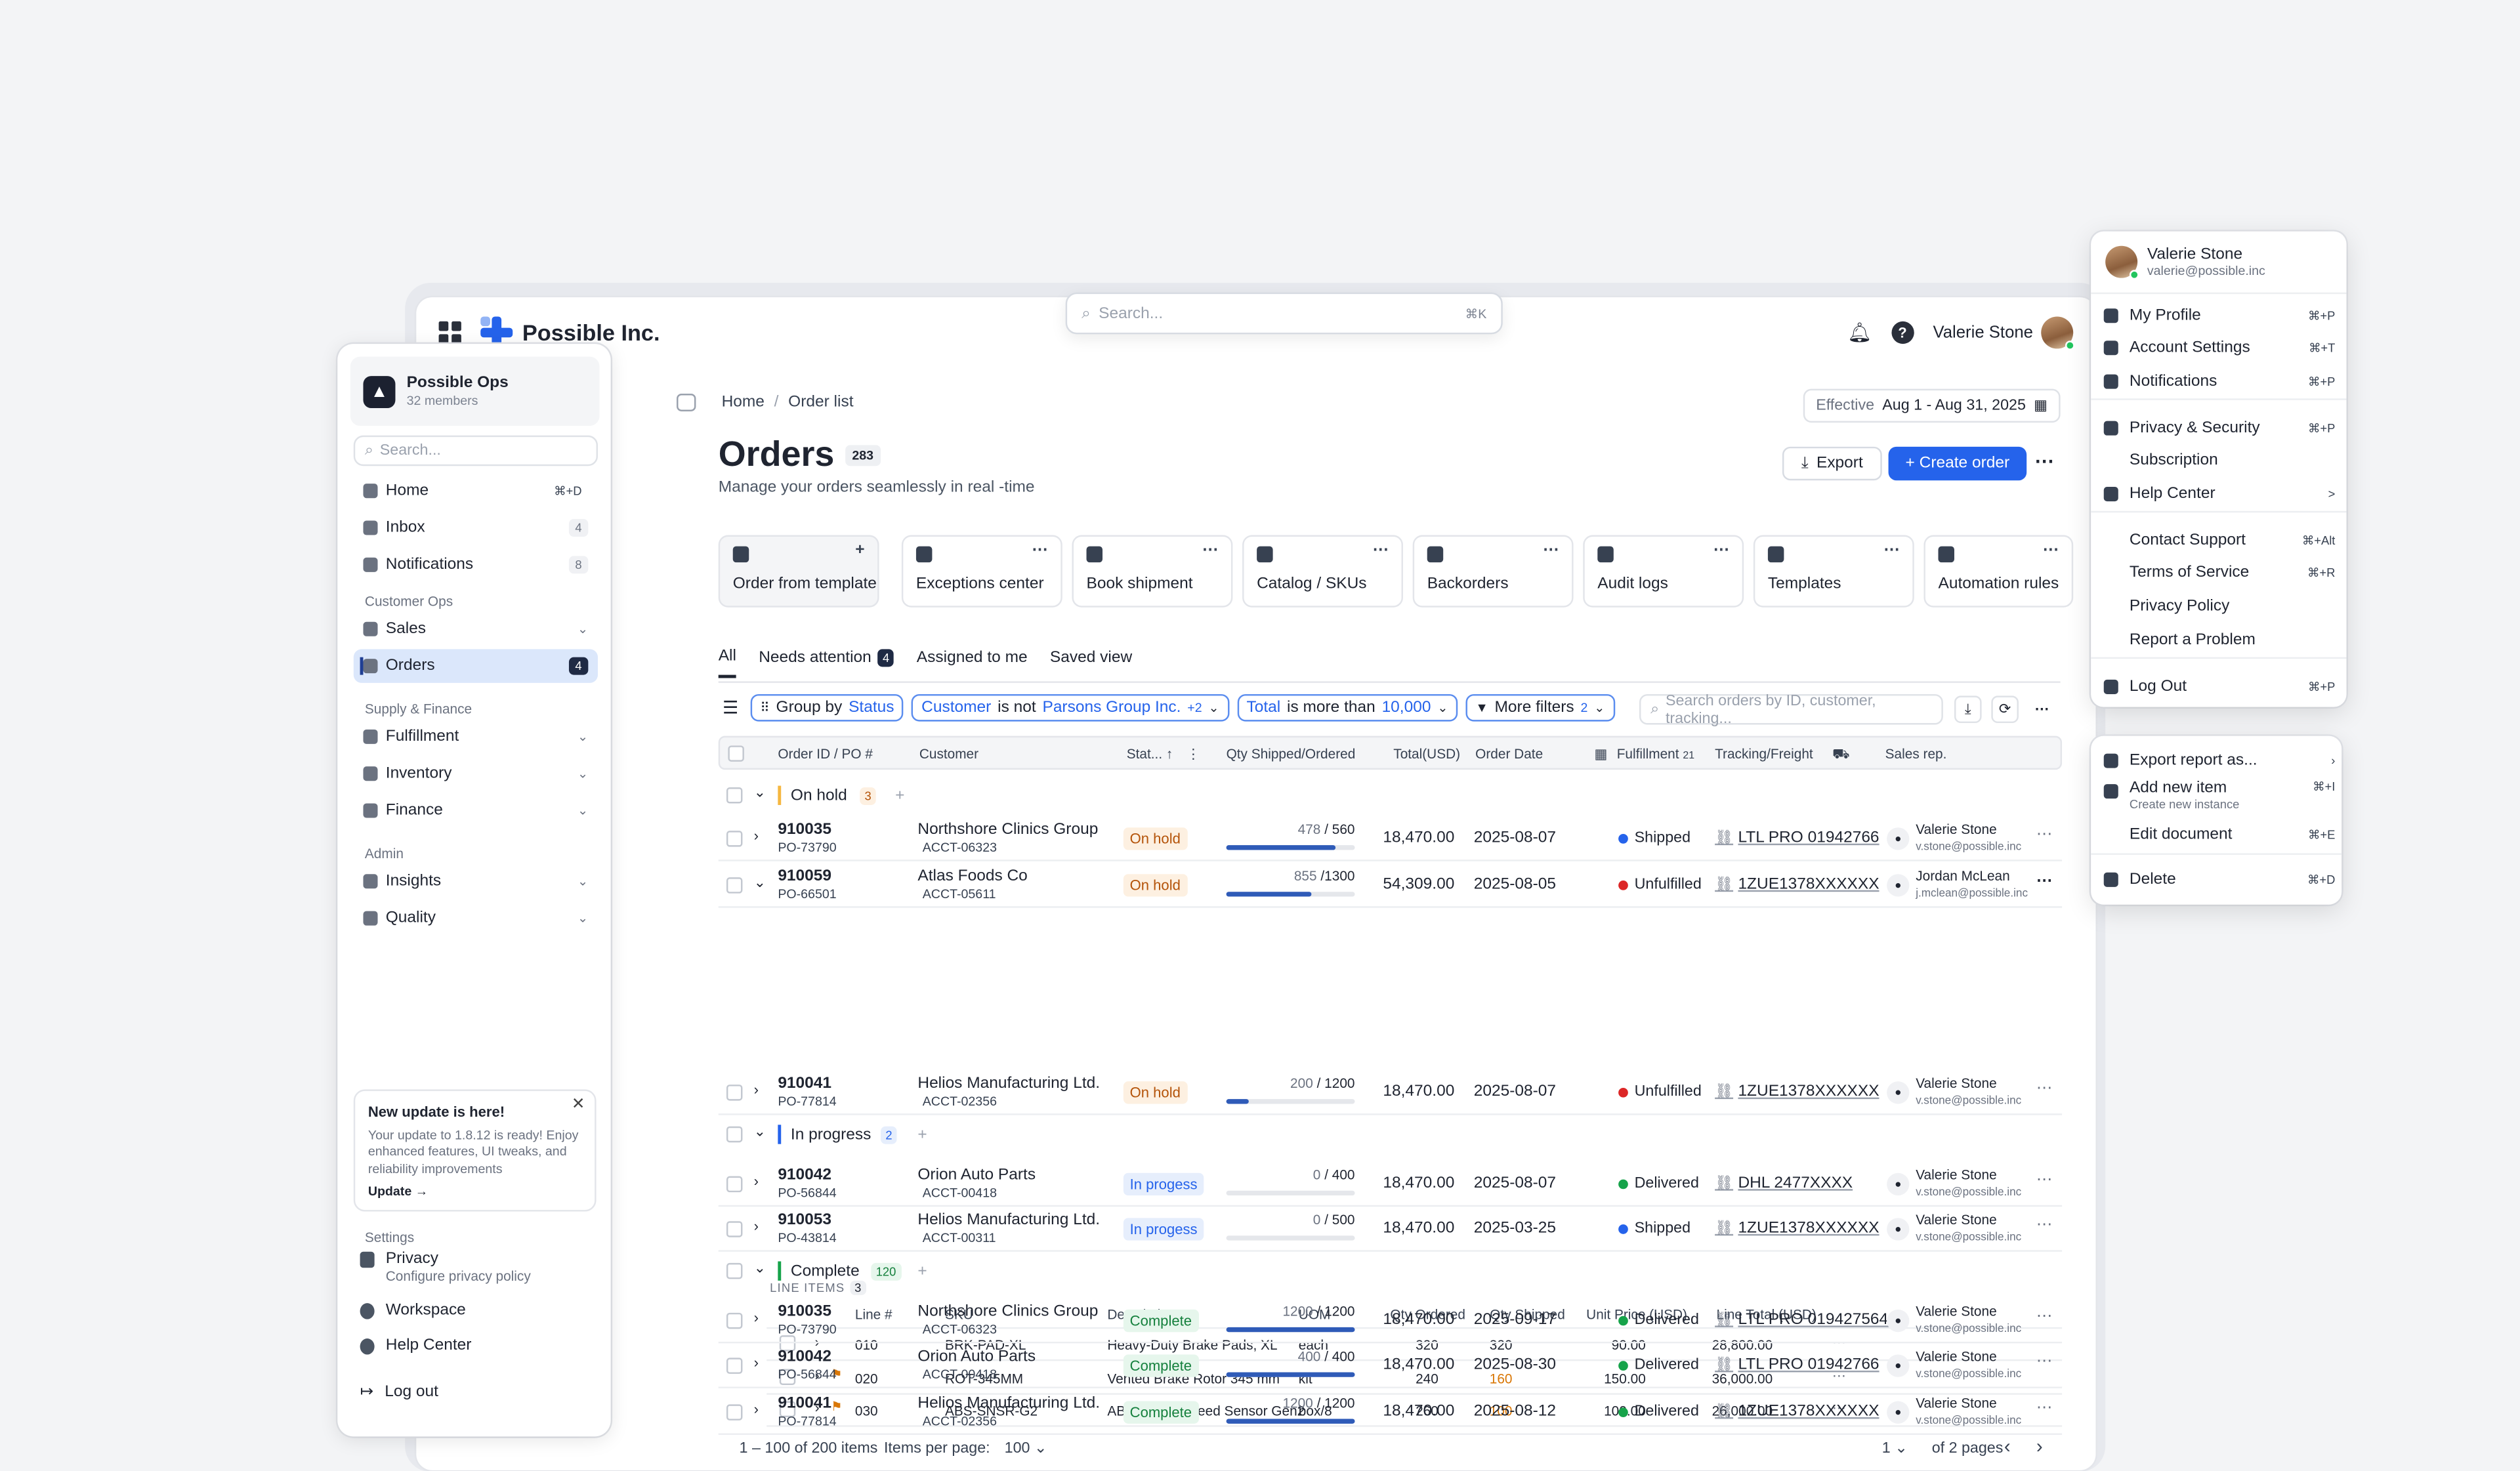  I want to click on customer-filter-chip: Customer is not Parsons Group Inc. +2 ⌄, so click(1070, 708).